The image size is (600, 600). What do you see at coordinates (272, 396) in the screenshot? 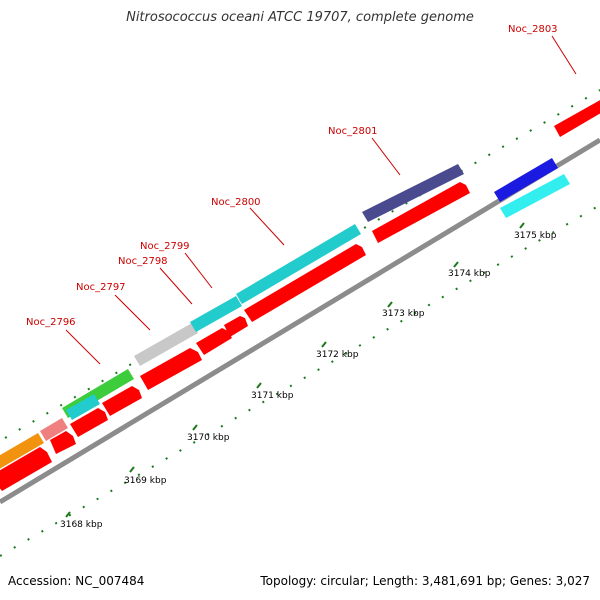
I see `scale-label-3171: 3171 kbp` at bounding box center [272, 396].